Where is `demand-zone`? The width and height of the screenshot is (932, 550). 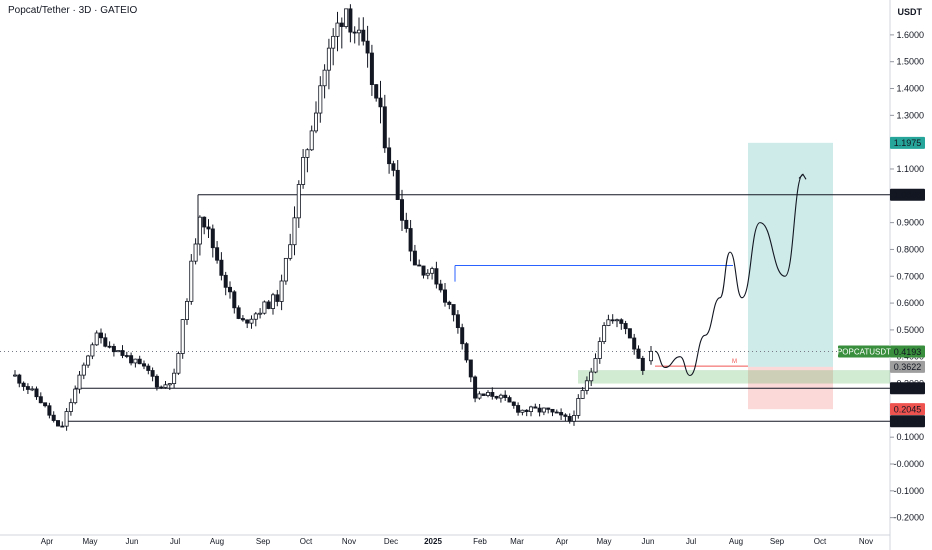 demand-zone is located at coordinates (734, 377).